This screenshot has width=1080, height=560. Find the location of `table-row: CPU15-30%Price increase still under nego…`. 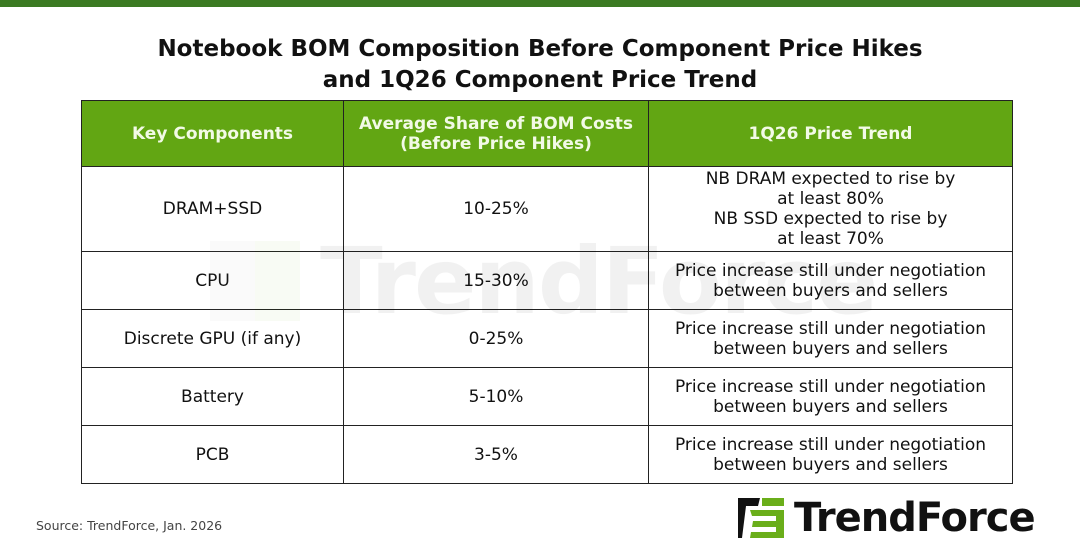

table-row: CPU15-30%Price increase still under nego… is located at coordinates (547, 280).